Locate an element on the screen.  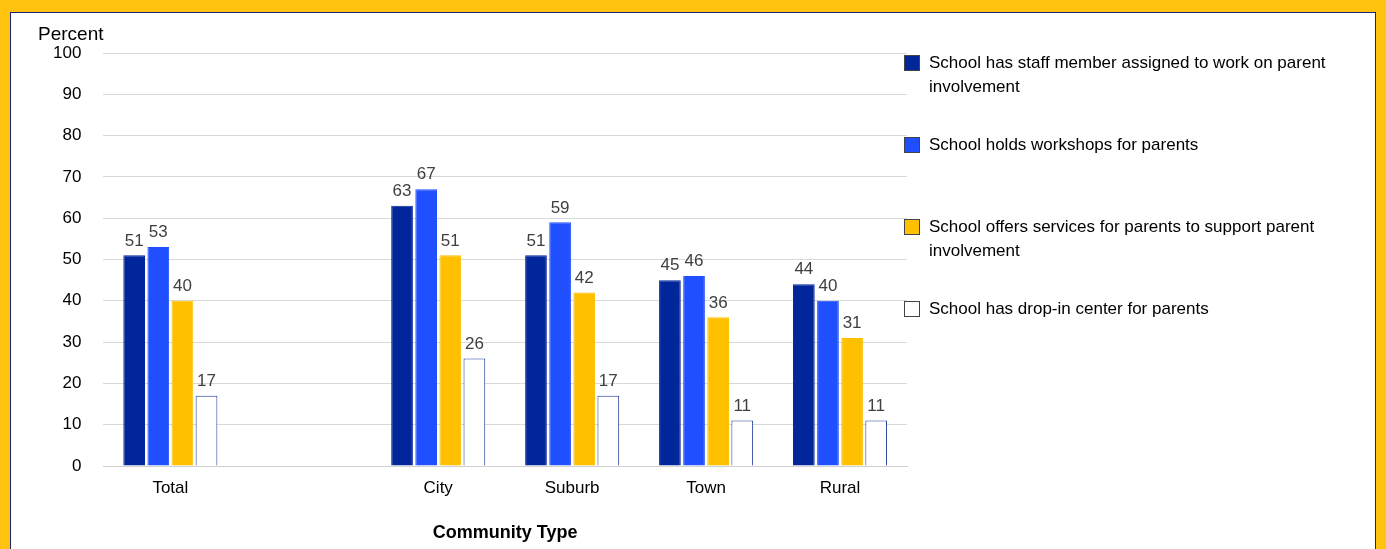
data-label: 59 is located at coordinates (560, 207).